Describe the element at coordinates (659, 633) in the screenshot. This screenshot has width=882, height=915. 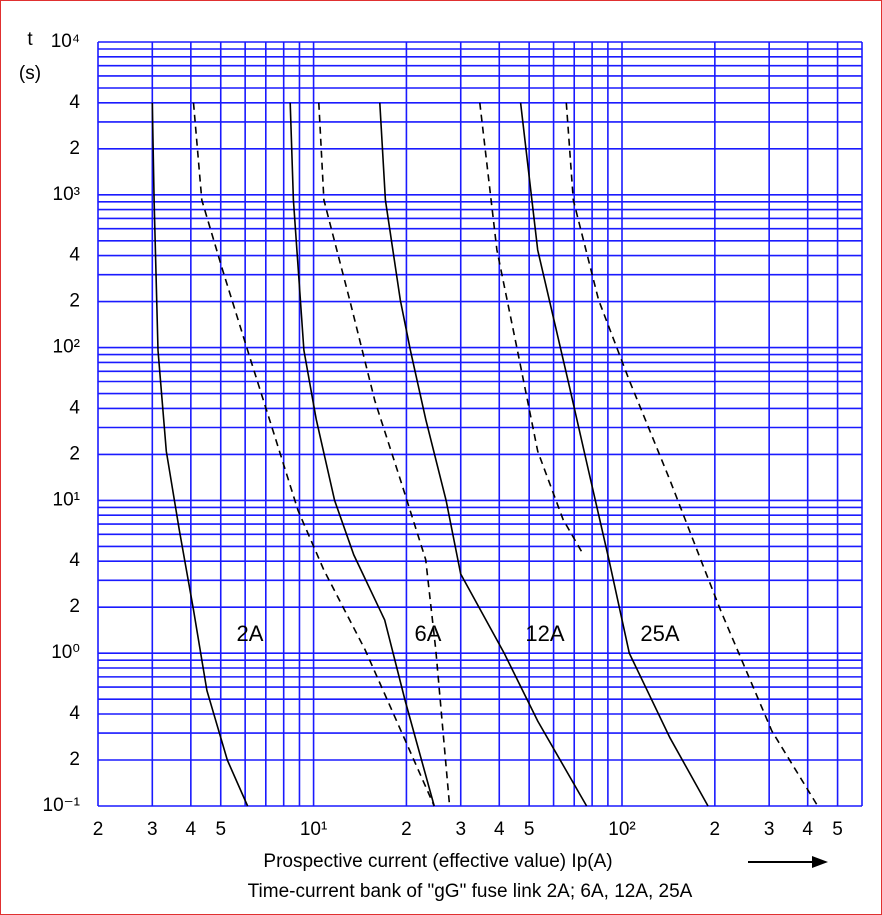
I see `curve-label: 25A` at that location.